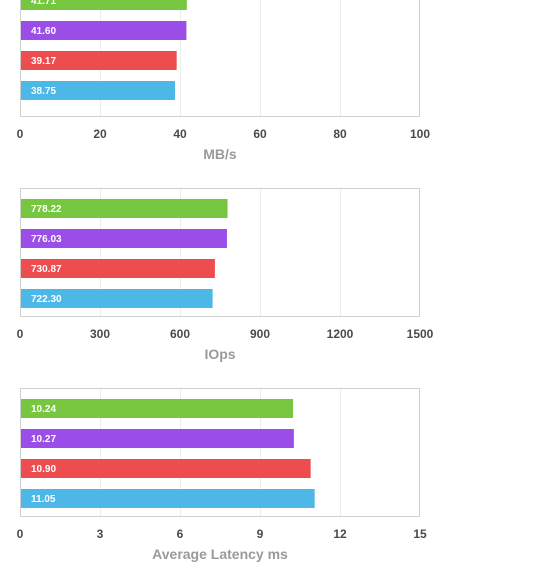  I want to click on x-axis-title: Average Latency ms, so click(220, 554).